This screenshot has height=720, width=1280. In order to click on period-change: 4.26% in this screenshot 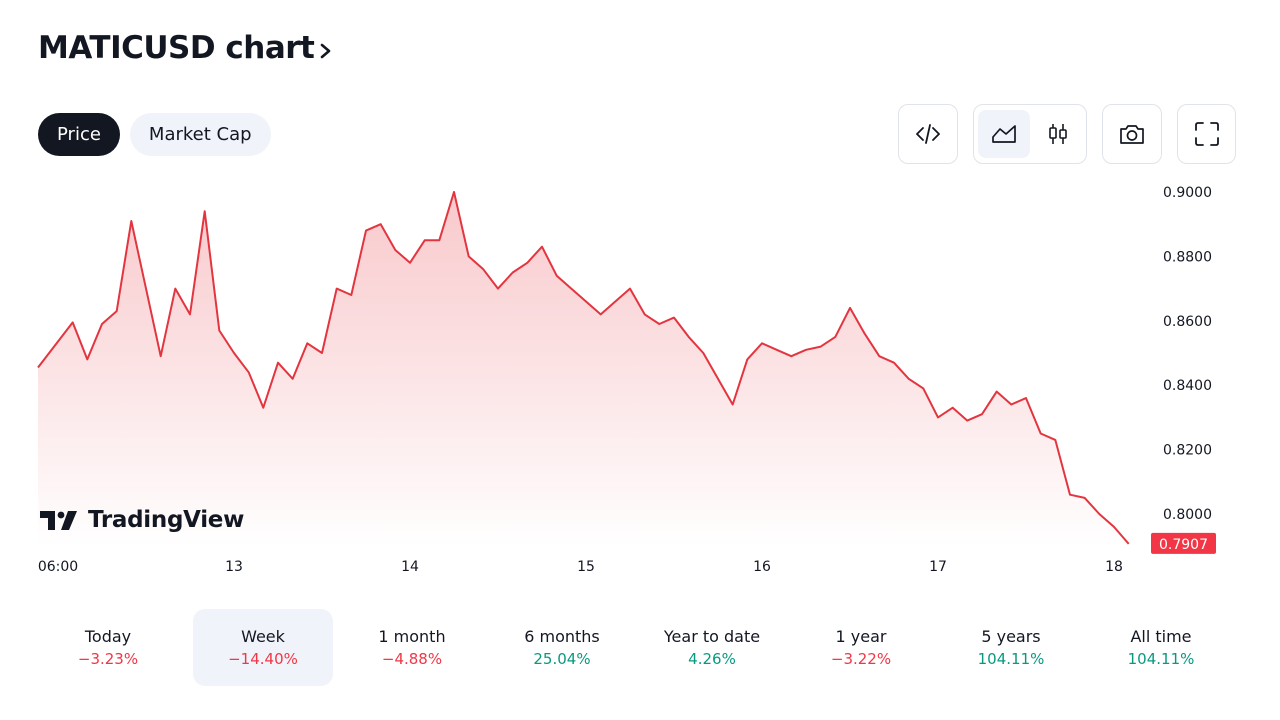, I will do `click(712, 659)`.